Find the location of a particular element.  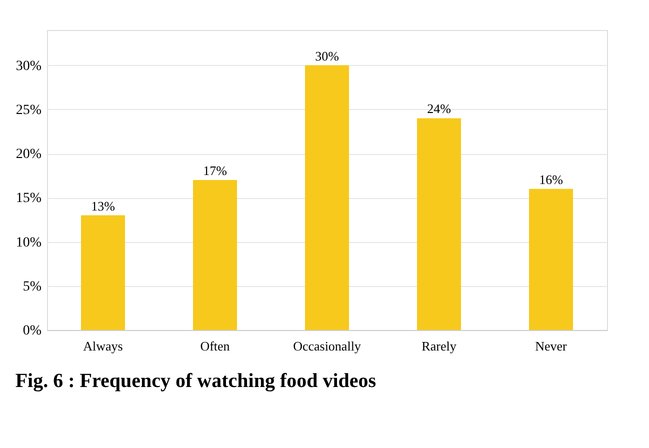

y-tick-label: 0% is located at coordinates (32, 331).